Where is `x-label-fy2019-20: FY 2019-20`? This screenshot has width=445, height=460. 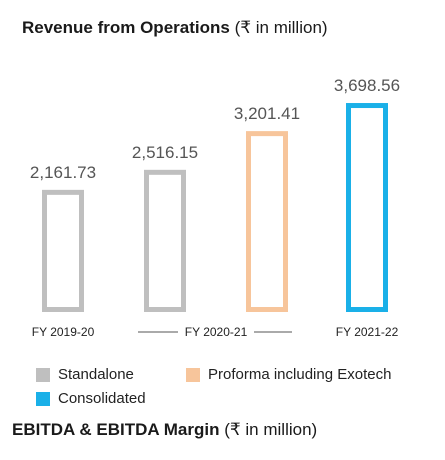 x-label-fy2019-20: FY 2019-20 is located at coordinates (63, 332).